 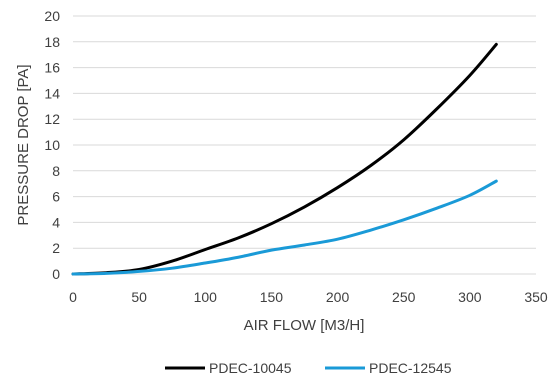 What do you see at coordinates (56, 248) in the screenshot?
I see `y-tick-label: 2` at bounding box center [56, 248].